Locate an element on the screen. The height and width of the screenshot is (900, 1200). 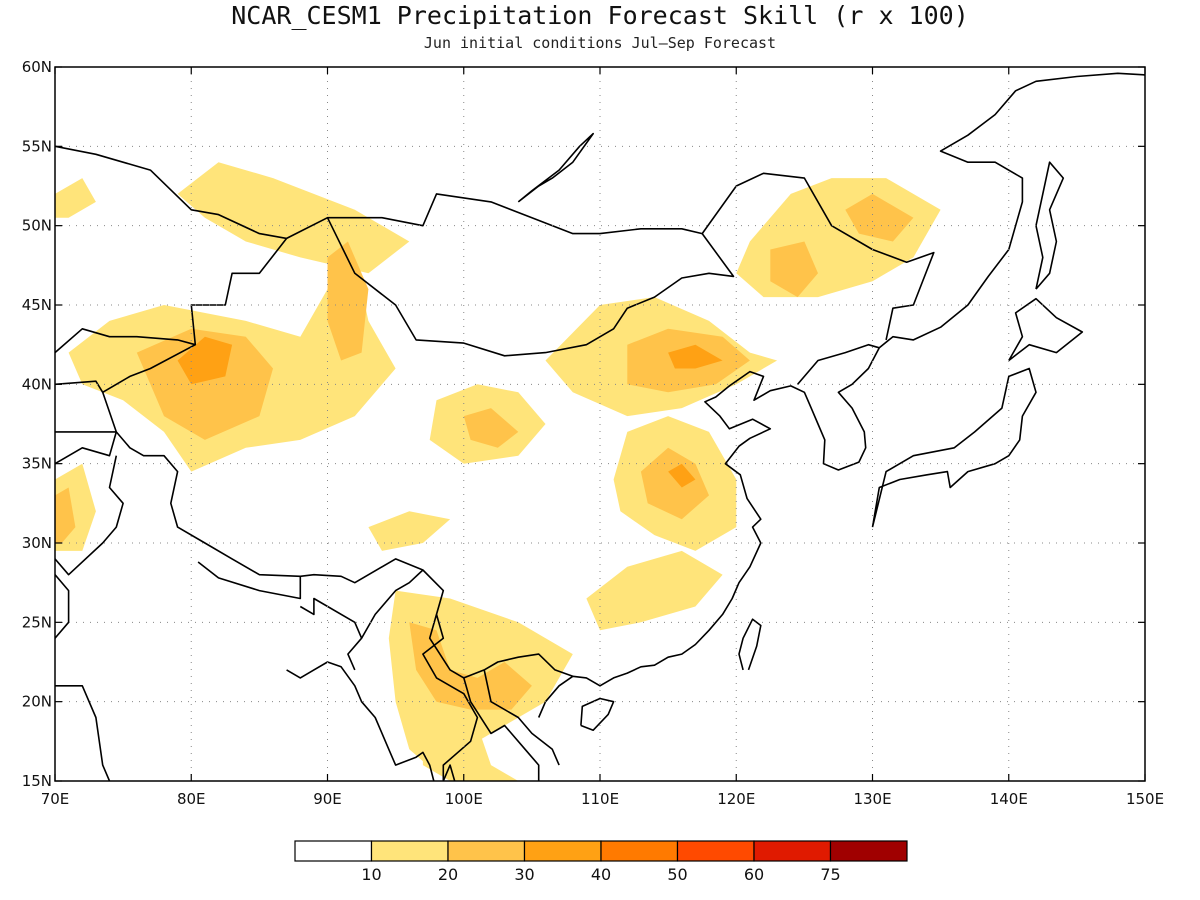
lat-tick-label: 20N is located at coordinates (37, 702).